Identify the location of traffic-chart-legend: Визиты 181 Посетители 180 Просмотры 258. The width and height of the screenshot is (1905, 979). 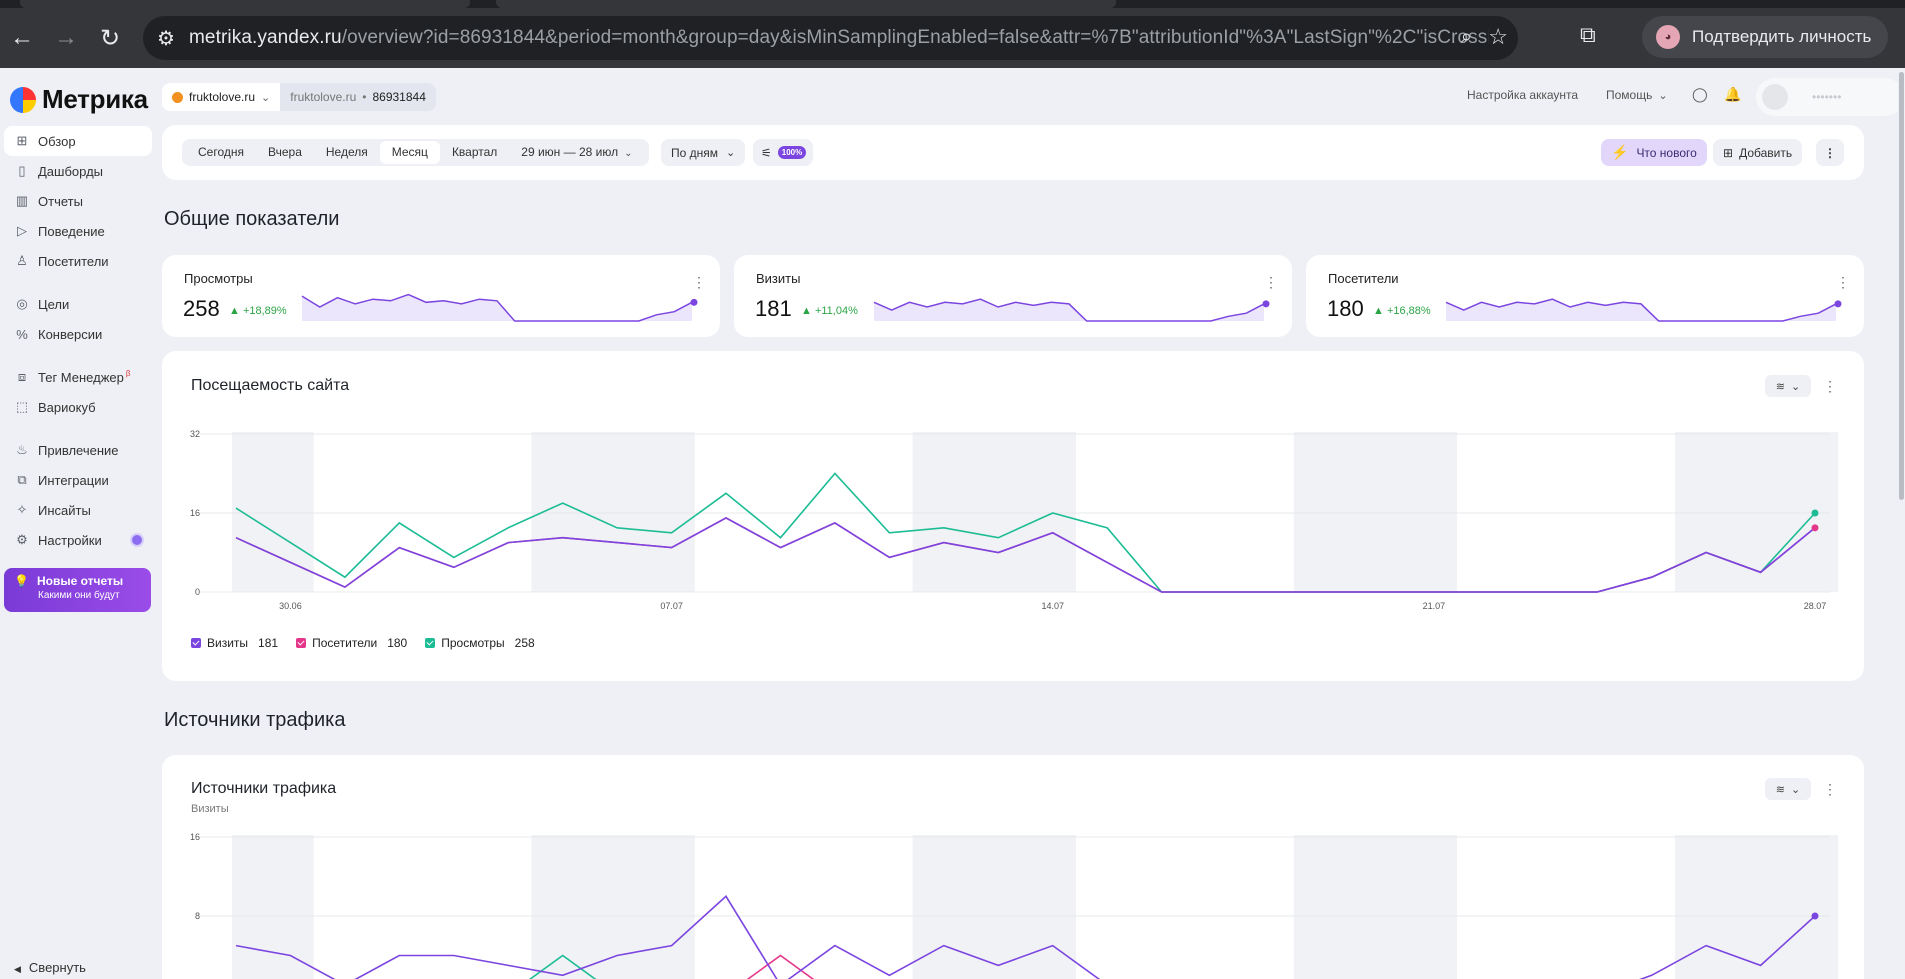
(372, 643).